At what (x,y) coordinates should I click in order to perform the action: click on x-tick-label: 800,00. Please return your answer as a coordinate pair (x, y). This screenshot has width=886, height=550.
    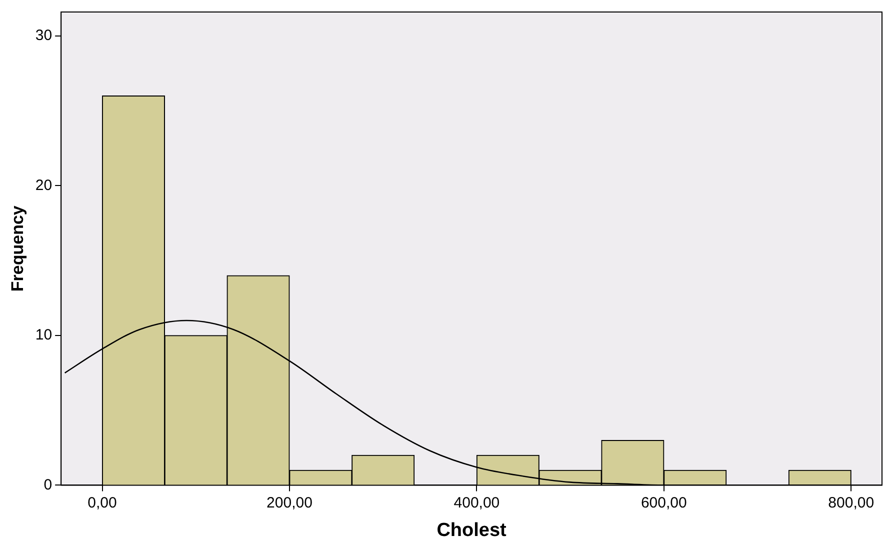
    Looking at the image, I should click on (851, 503).